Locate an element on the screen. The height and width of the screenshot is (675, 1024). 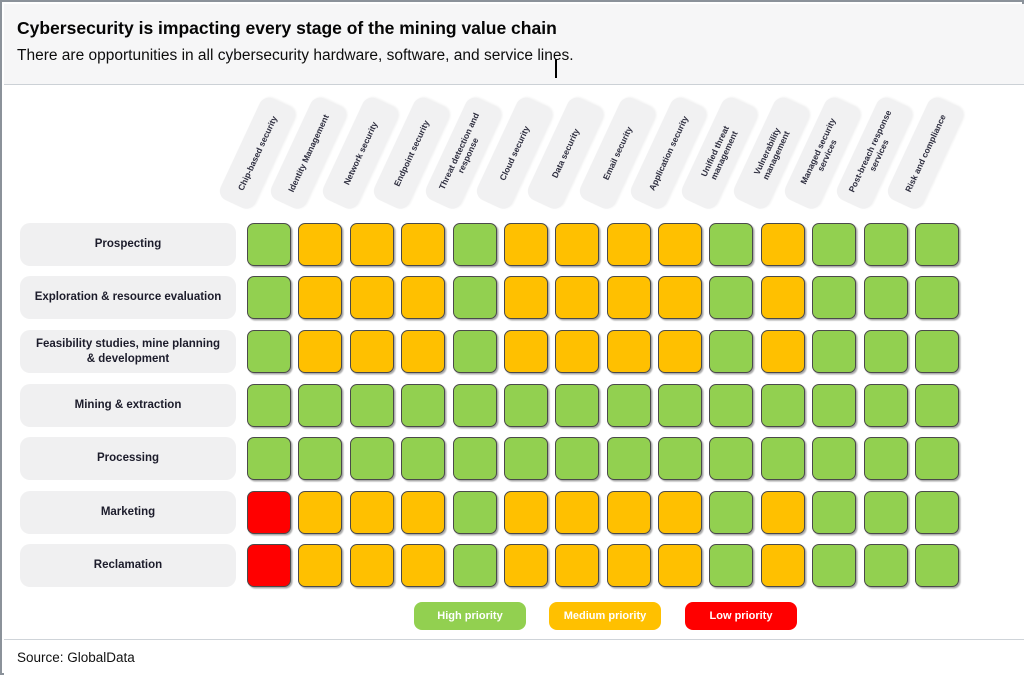
row-label: Marketing is located at coordinates (128, 512).